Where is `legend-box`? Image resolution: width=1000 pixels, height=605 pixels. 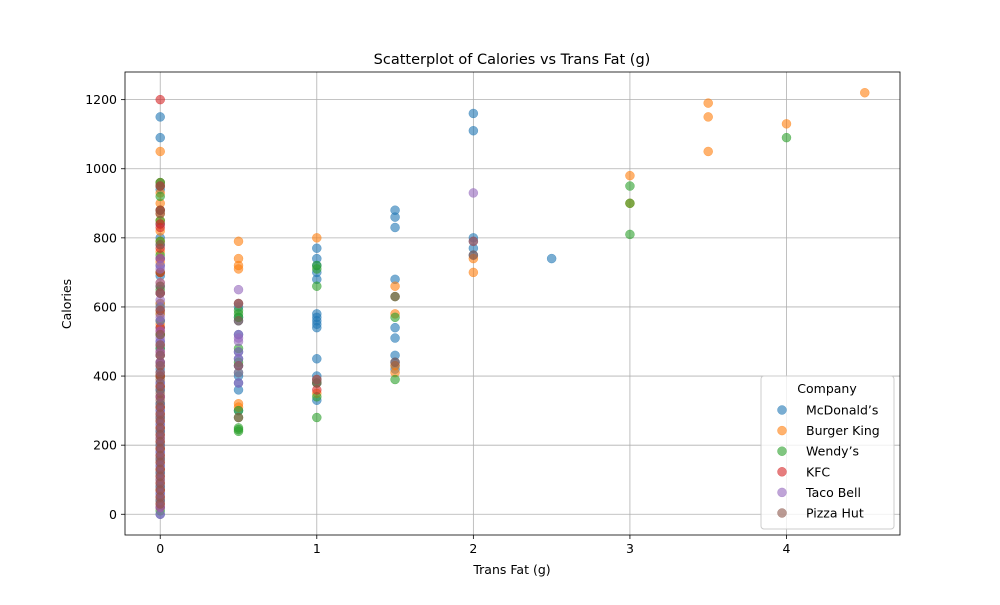 legend-box is located at coordinates (827, 452).